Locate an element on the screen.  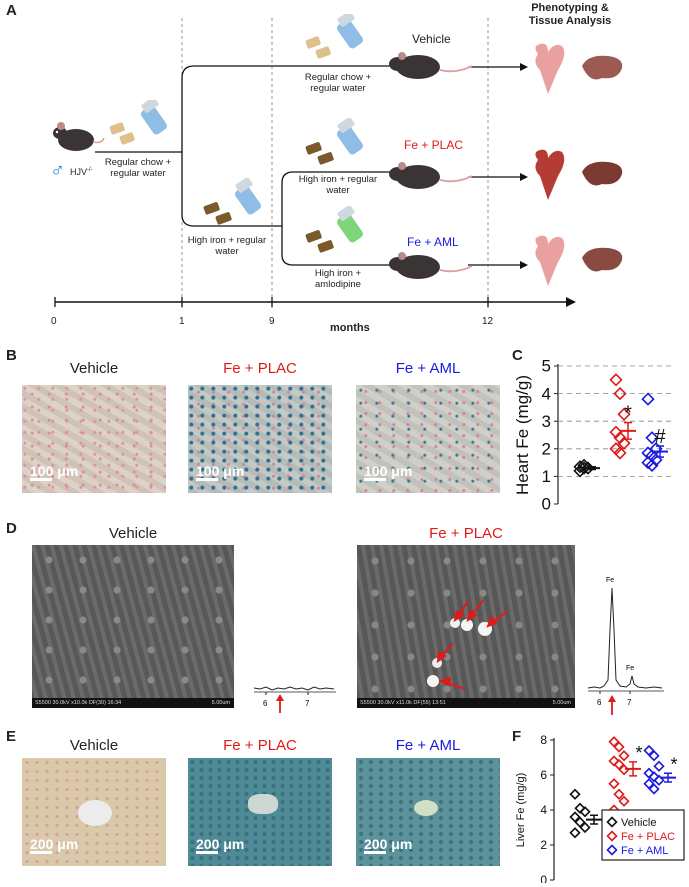
y-tick-label: 6 is located at coordinates (543, 775).